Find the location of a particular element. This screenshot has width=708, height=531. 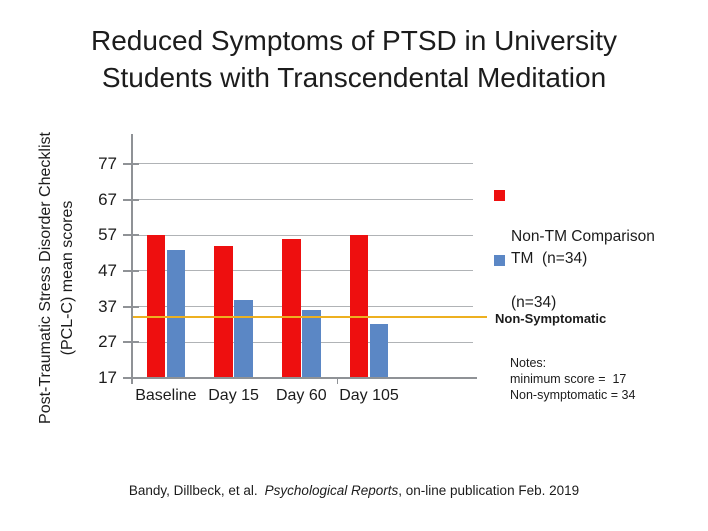

y-axis-line is located at coordinates (132, 259).